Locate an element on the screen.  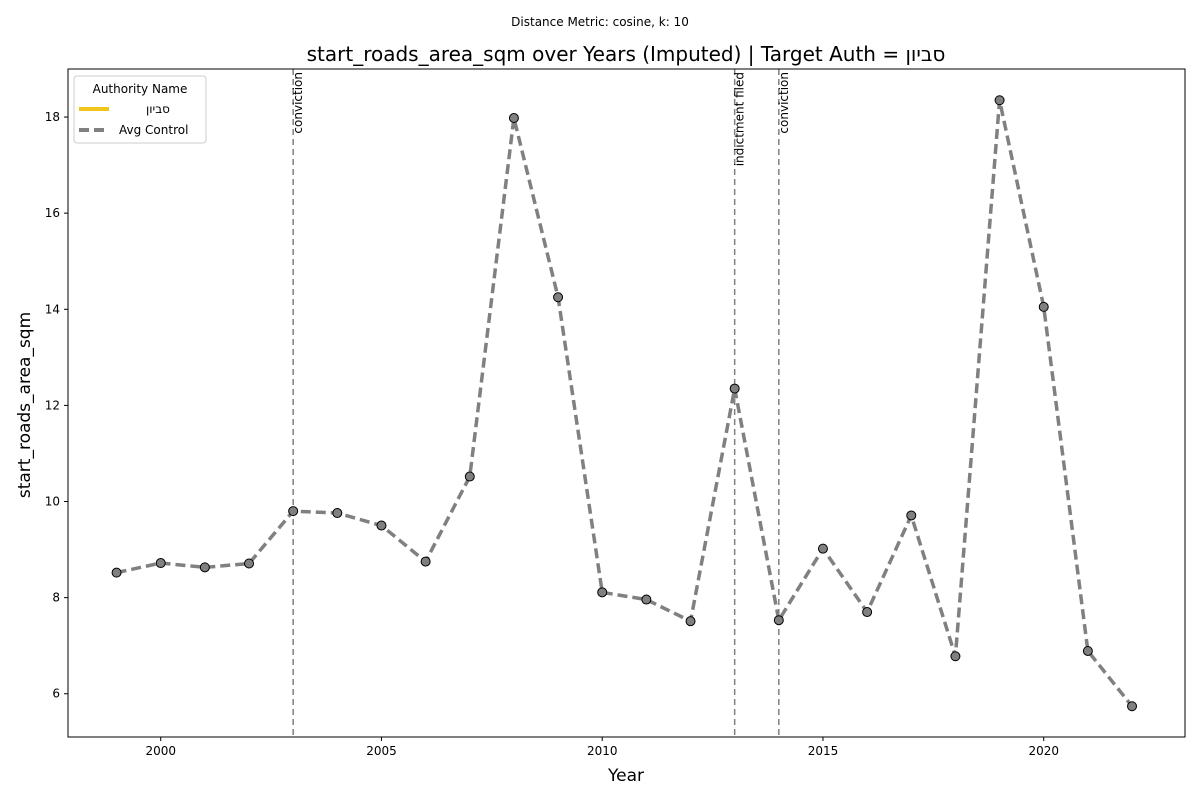
x-tick-label-2000: 2000 is located at coordinates (160, 751).